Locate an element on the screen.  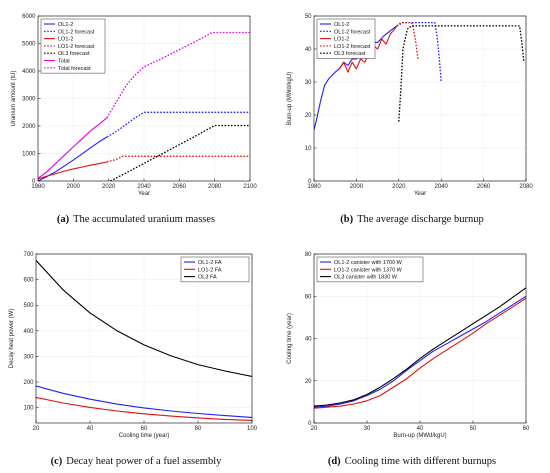
series-line-ol3-fa is located at coordinates (144, 318).